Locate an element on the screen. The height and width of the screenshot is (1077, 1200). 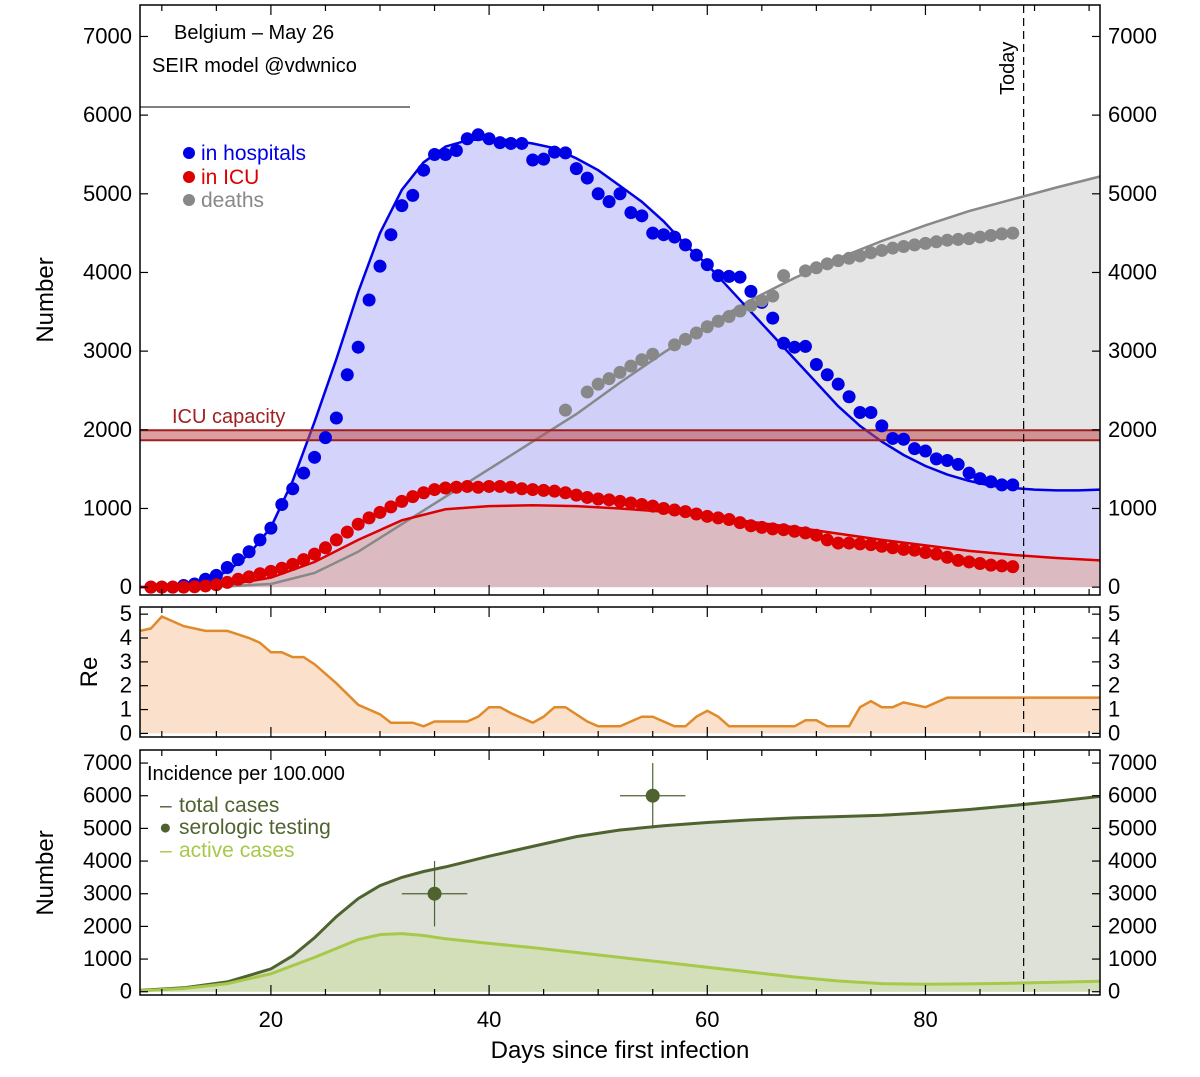
bottom-y-axis-title: Number is located at coordinates (45, 872).